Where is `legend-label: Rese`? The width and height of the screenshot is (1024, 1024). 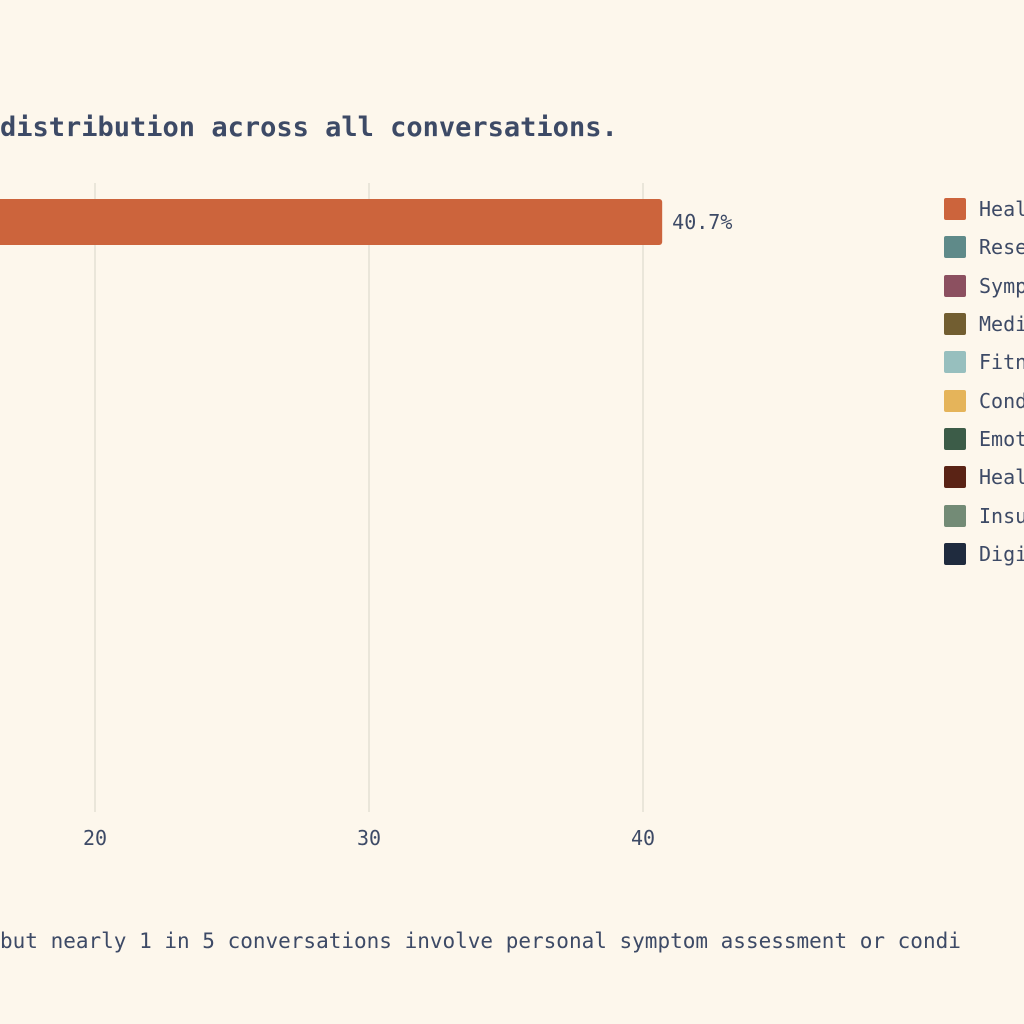 legend-label: Rese is located at coordinates (1001, 247).